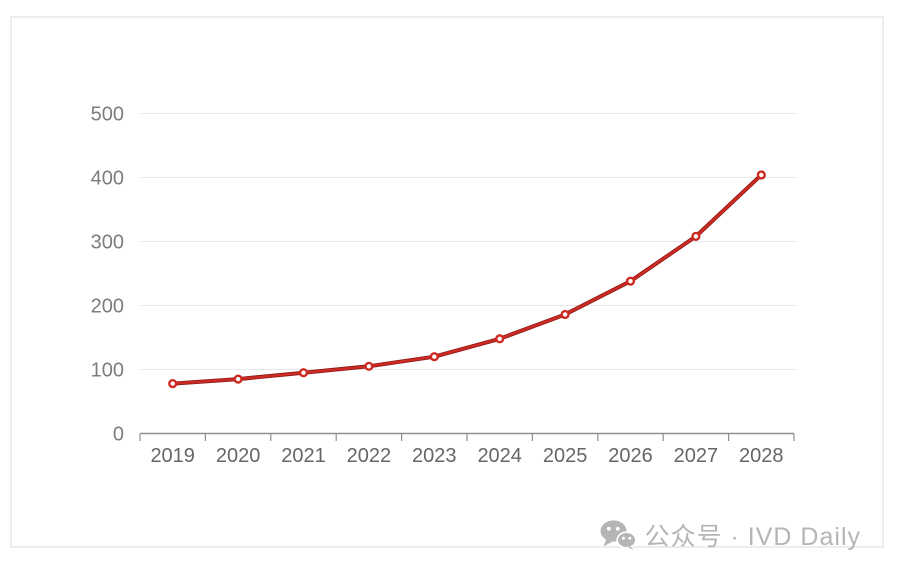 This screenshot has height=570, width=897. What do you see at coordinates (467, 436) in the screenshot?
I see `x-axis` at bounding box center [467, 436].